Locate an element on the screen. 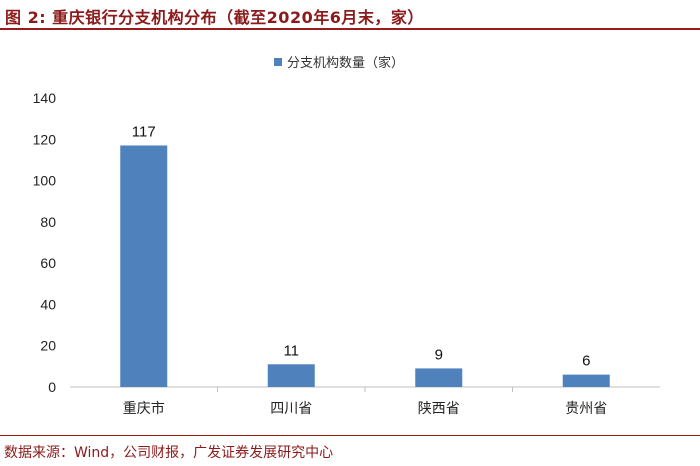 The width and height of the screenshot is (700, 466). figure-header: 图 2: 重庆银行分支机构分布（截至2020年6月末，家） is located at coordinates (350, 15).